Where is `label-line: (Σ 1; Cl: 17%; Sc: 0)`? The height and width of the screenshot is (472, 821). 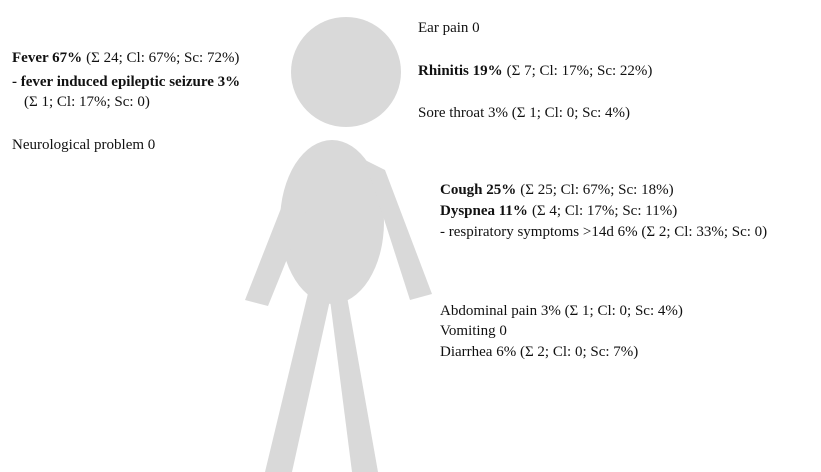
label-line: (Σ 1; Cl: 17%; Sc: 0) is located at coordinates (87, 102).